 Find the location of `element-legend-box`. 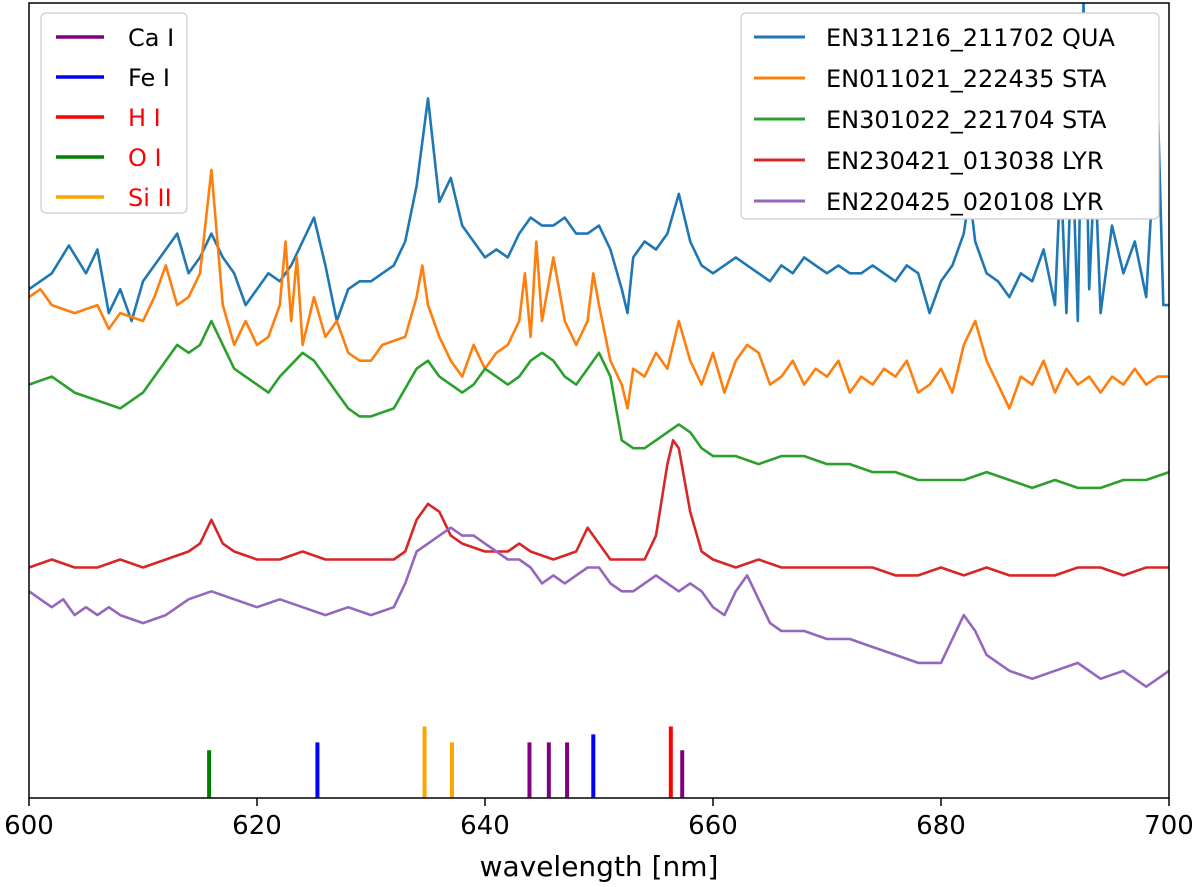

element-legend-box is located at coordinates (114, 113).